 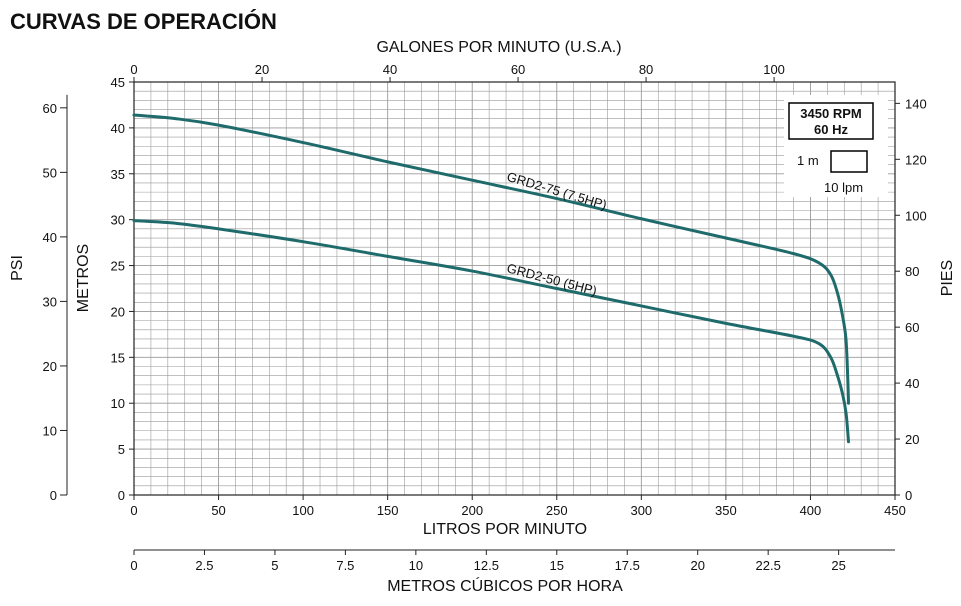 What do you see at coordinates (390, 69) in the screenshot?
I see `top-tick-label: 40` at bounding box center [390, 69].